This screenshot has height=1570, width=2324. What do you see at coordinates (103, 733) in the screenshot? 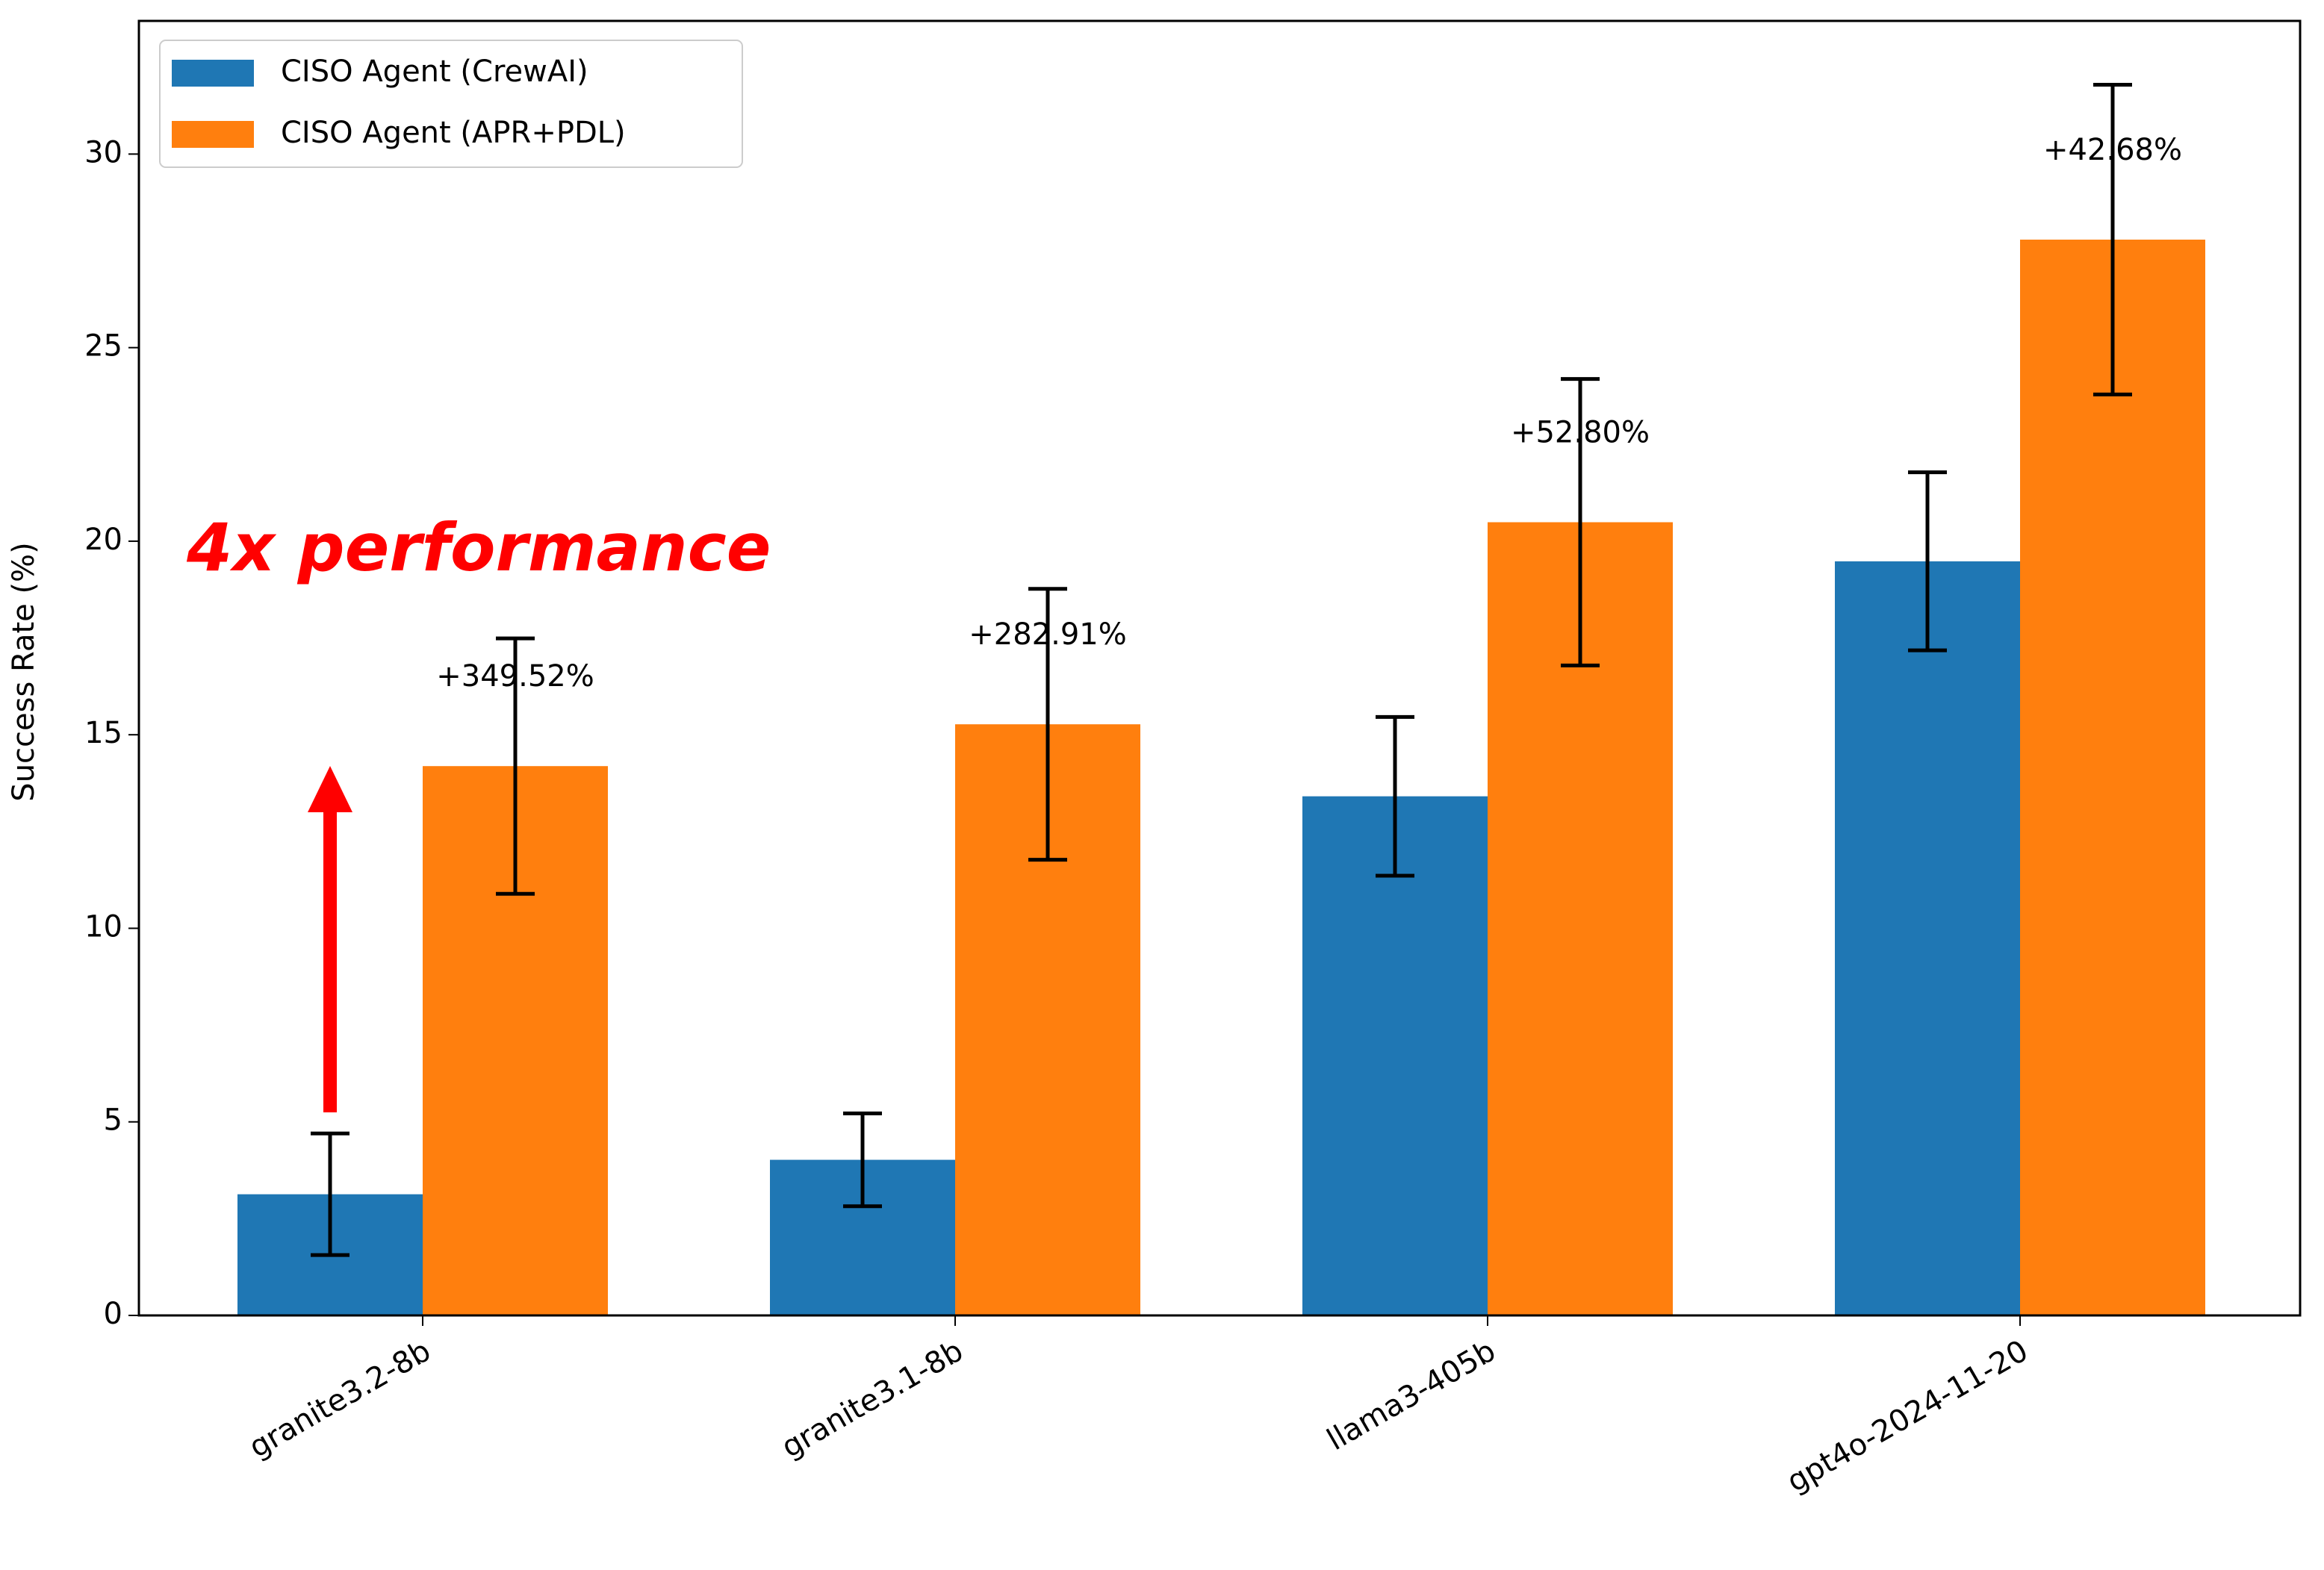
I see `y-tick-label: 15` at bounding box center [103, 733].